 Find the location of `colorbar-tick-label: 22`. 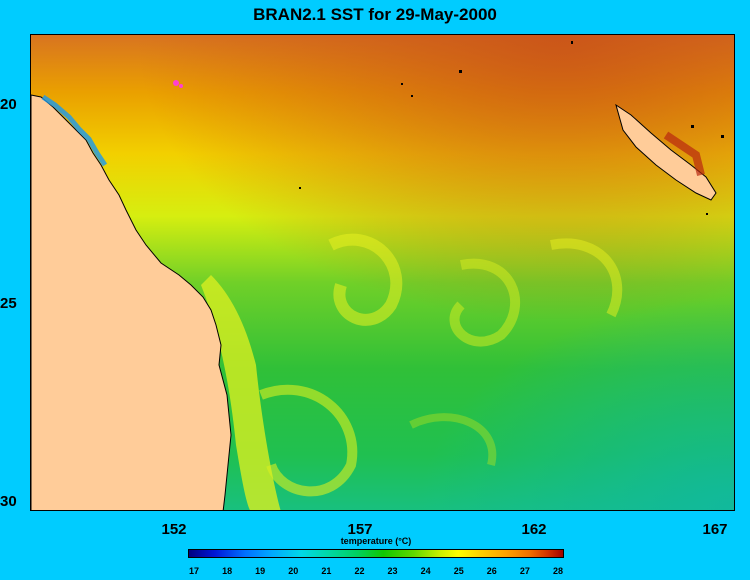

colorbar-tick-label: 22 is located at coordinates (359, 571).